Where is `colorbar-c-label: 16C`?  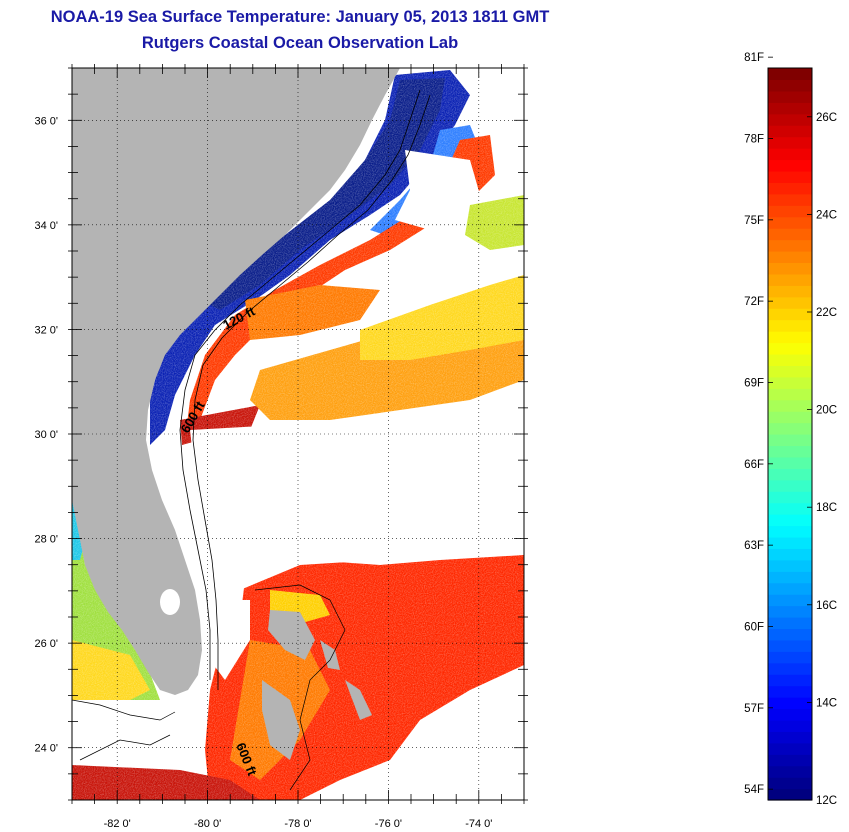 colorbar-c-label: 16C is located at coordinates (826, 606).